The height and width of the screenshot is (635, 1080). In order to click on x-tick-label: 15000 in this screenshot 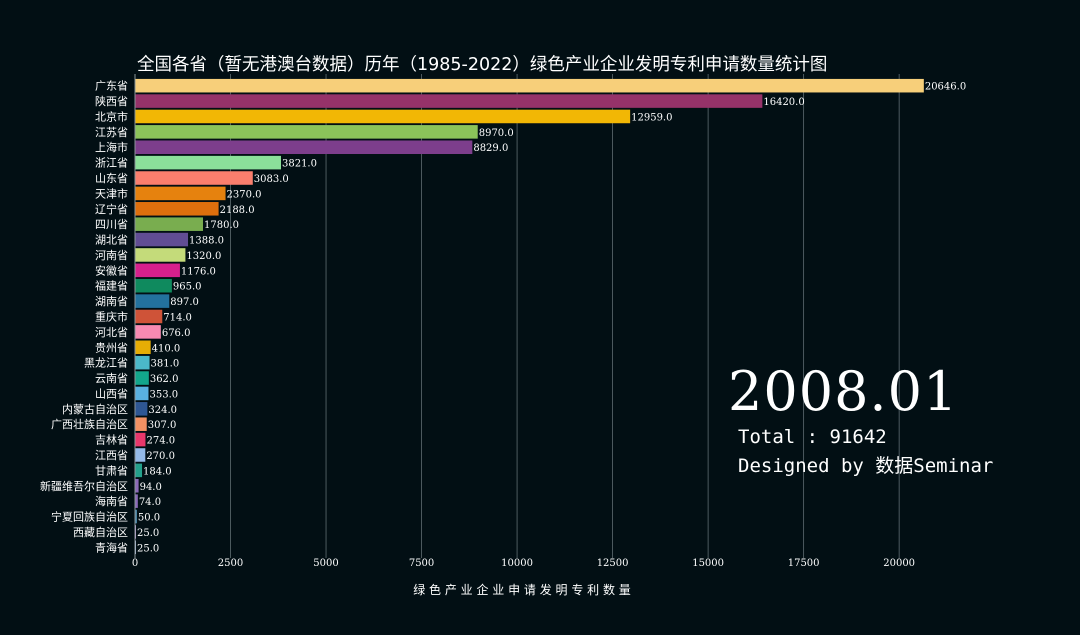, I will do `click(708, 563)`.